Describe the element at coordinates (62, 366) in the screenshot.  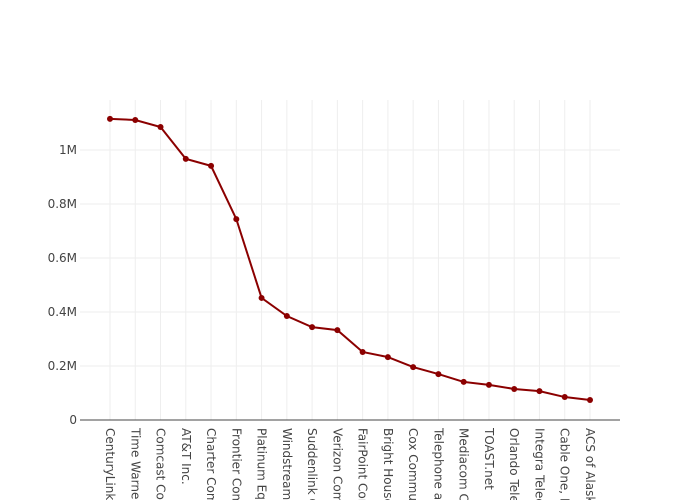
I see `y-tick-label: 0.2M` at that location.